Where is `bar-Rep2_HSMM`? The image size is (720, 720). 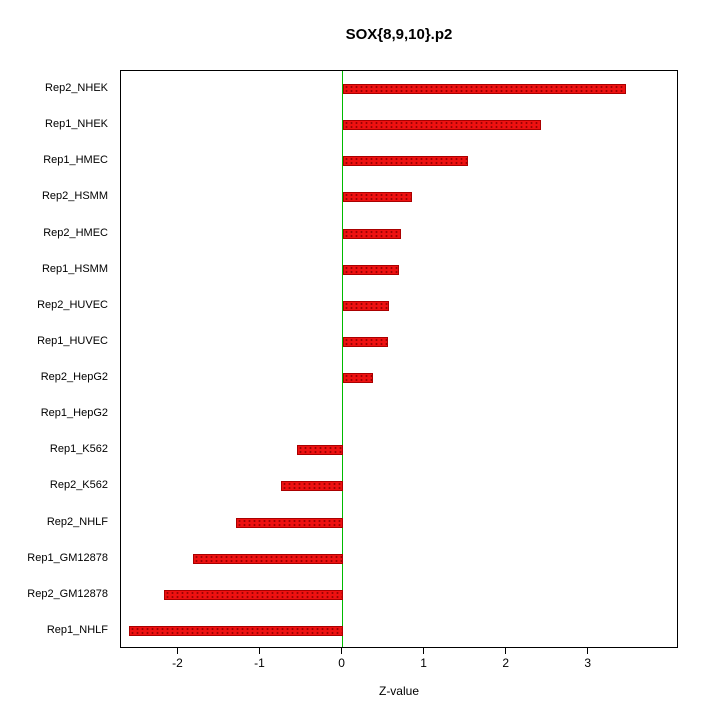 bar-Rep2_HSMM is located at coordinates (377, 197).